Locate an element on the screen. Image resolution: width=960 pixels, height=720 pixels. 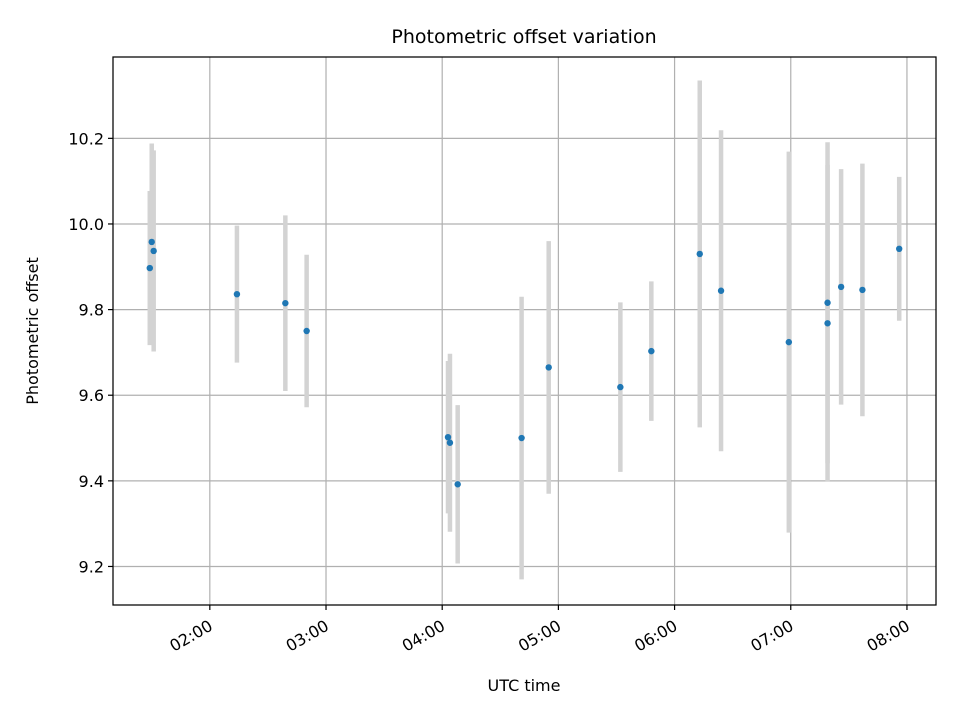
x-tick-label: 05:00 is located at coordinates (539, 636).